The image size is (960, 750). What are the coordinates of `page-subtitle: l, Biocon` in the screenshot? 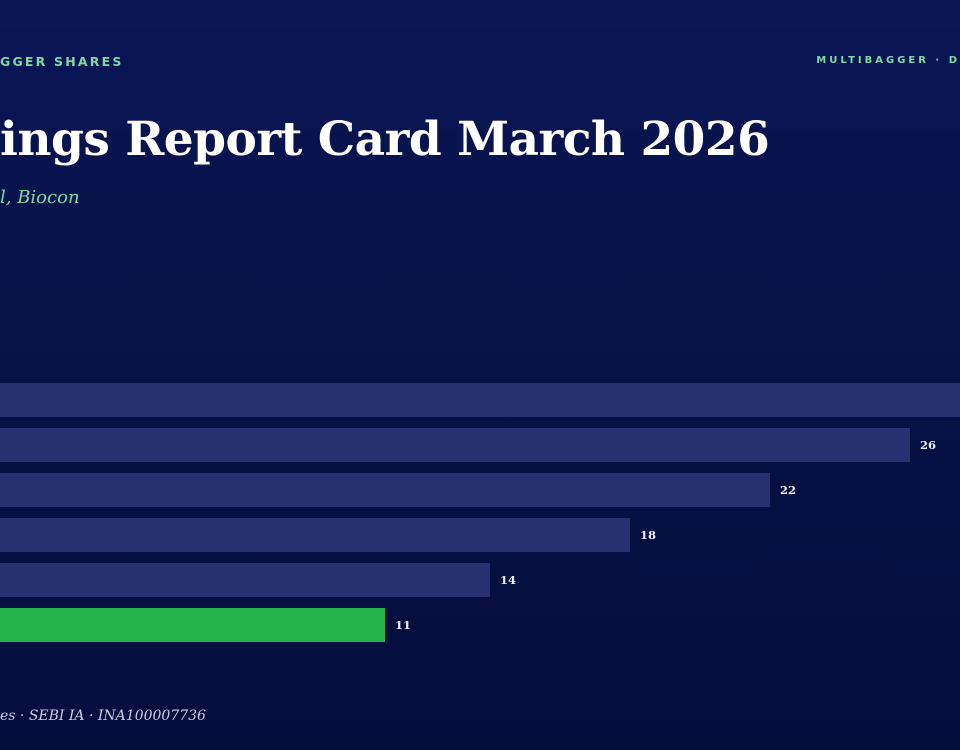 It's located at (40, 197).